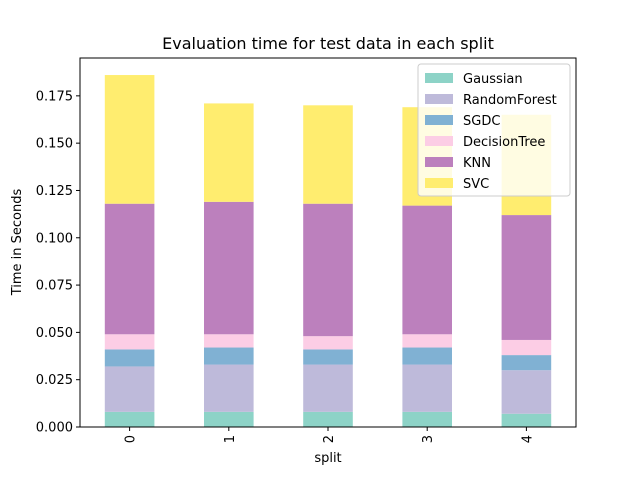 Image resolution: width=640 pixels, height=480 pixels. What do you see at coordinates (504, 142) in the screenshot?
I see `legend-label-decisiontree: DecisionTree` at bounding box center [504, 142].